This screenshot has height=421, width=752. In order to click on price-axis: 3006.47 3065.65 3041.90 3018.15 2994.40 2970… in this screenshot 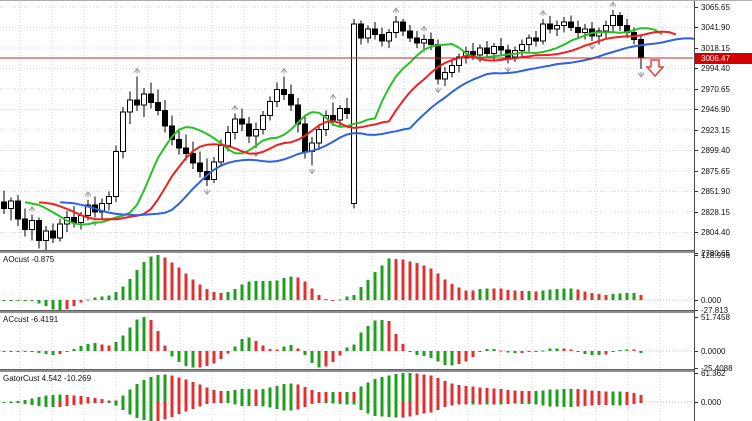, I will do `click(723, 211)`.